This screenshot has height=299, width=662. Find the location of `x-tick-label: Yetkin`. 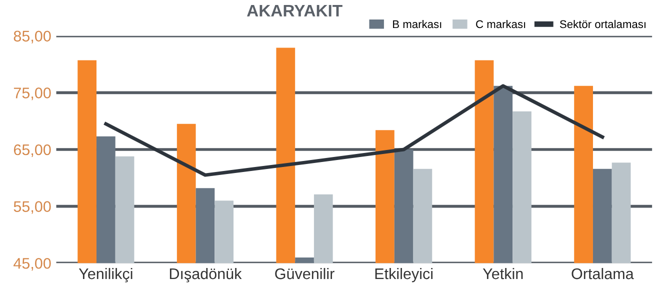

x-tick-label: Yetkin is located at coordinates (502, 274).